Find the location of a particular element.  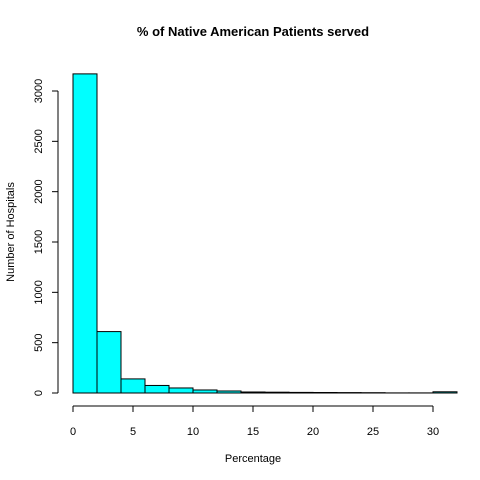

x-axis: 0 5 10 15 20 25 30 is located at coordinates (254, 421).